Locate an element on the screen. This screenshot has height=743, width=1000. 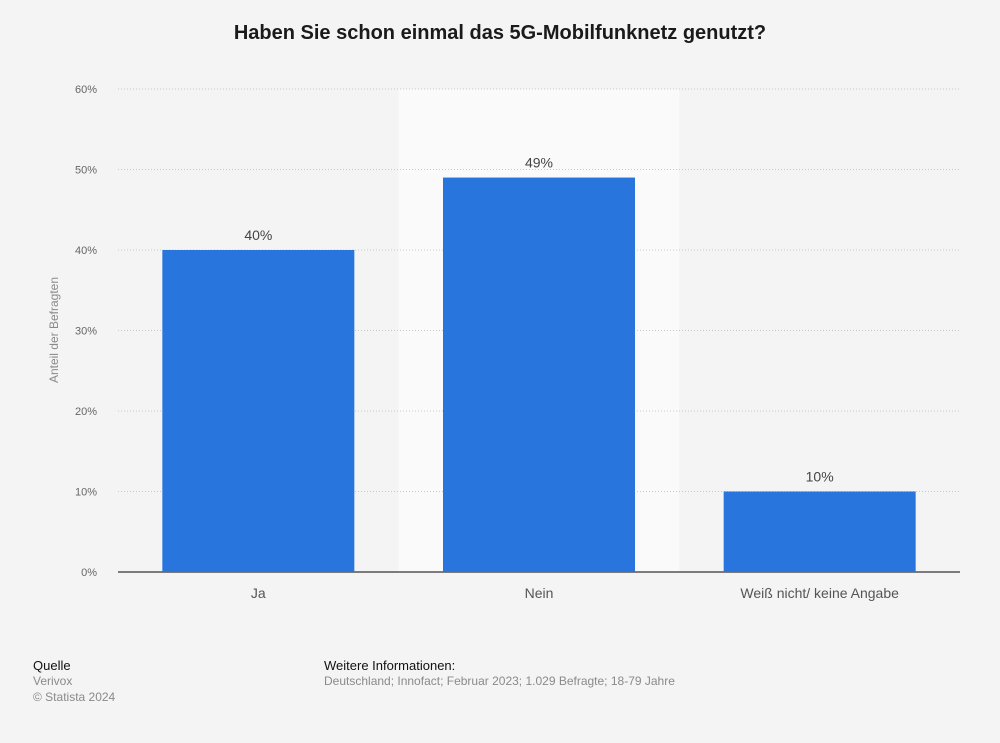
source-name: Verivox is located at coordinates (53, 681).